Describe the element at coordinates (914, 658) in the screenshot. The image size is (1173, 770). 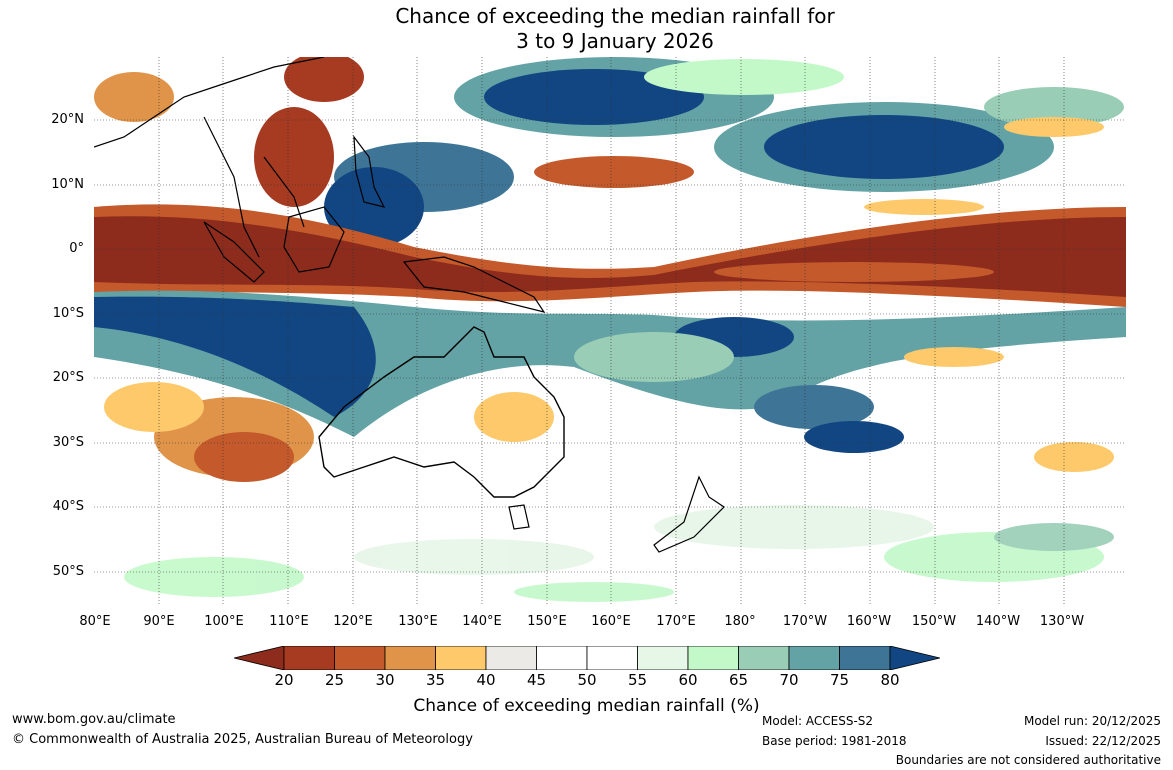
I see `colorbar-over-arrow` at that location.